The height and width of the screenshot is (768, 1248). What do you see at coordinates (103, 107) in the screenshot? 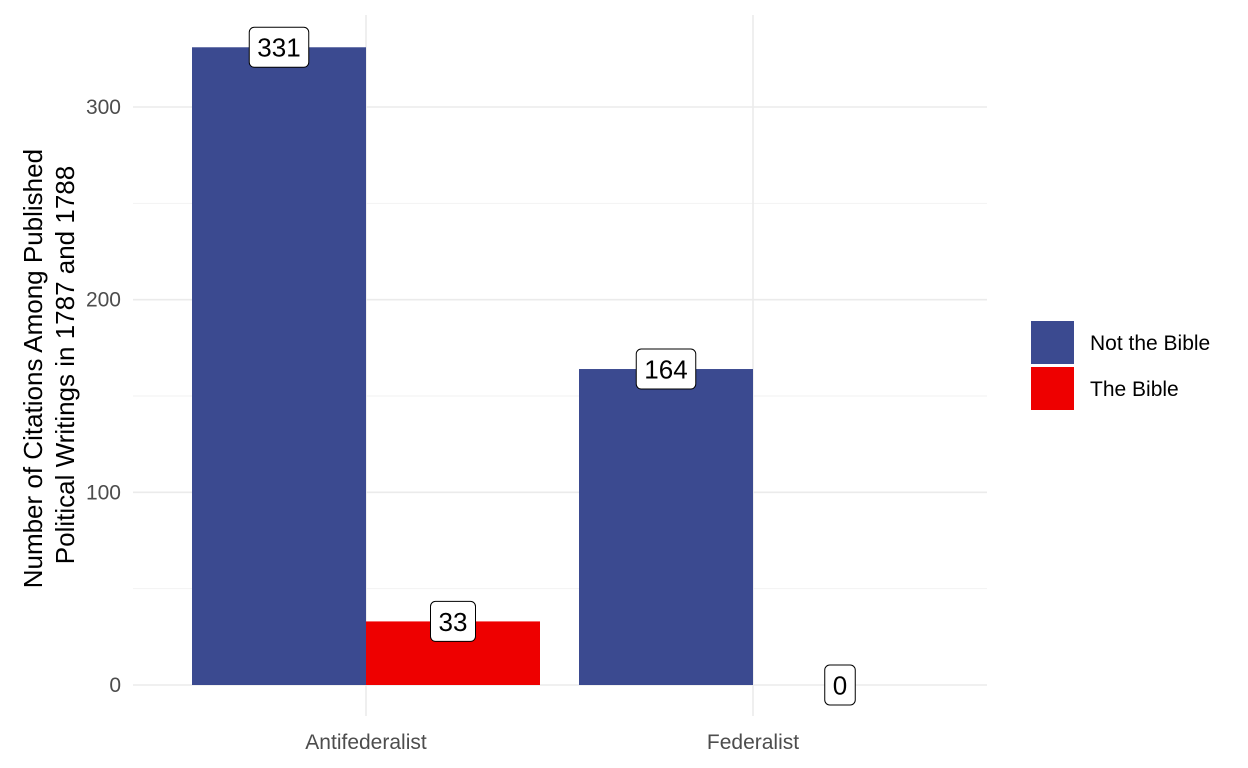
I see `y-tick-label: 300` at bounding box center [103, 107].